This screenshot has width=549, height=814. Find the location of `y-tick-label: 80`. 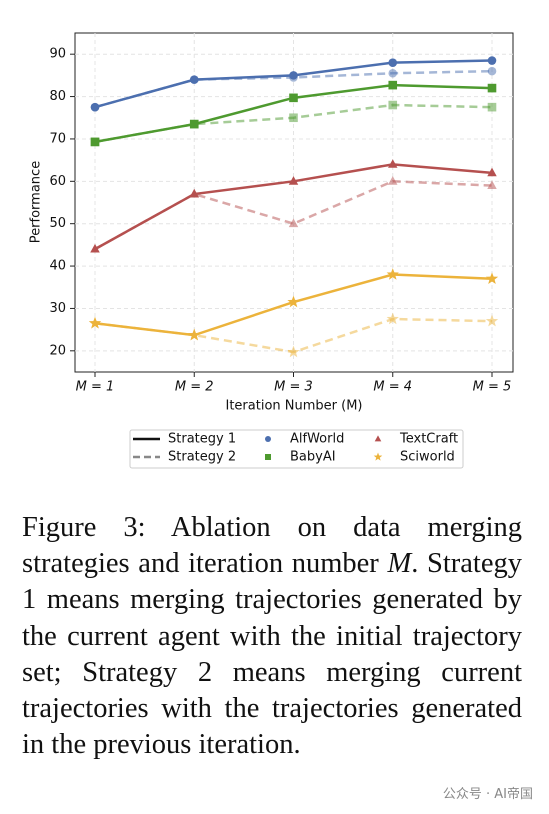

y-tick-label: 80 is located at coordinates (57, 96).